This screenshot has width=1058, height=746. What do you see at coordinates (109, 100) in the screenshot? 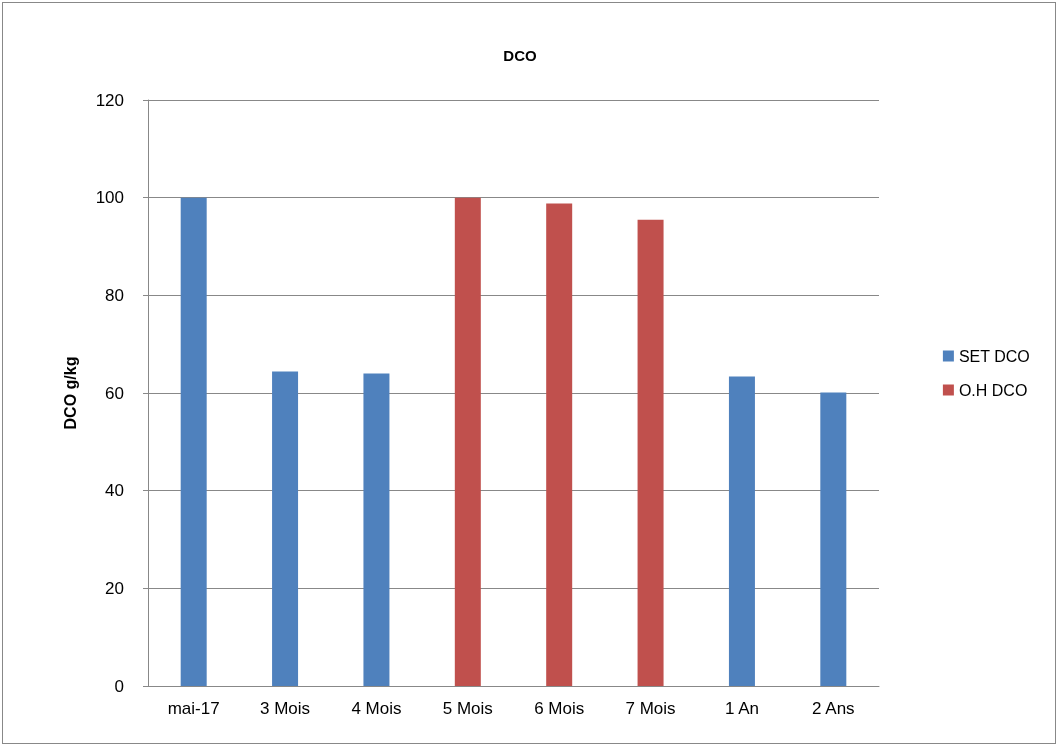
I see `y-tick-label: 120` at bounding box center [109, 100].